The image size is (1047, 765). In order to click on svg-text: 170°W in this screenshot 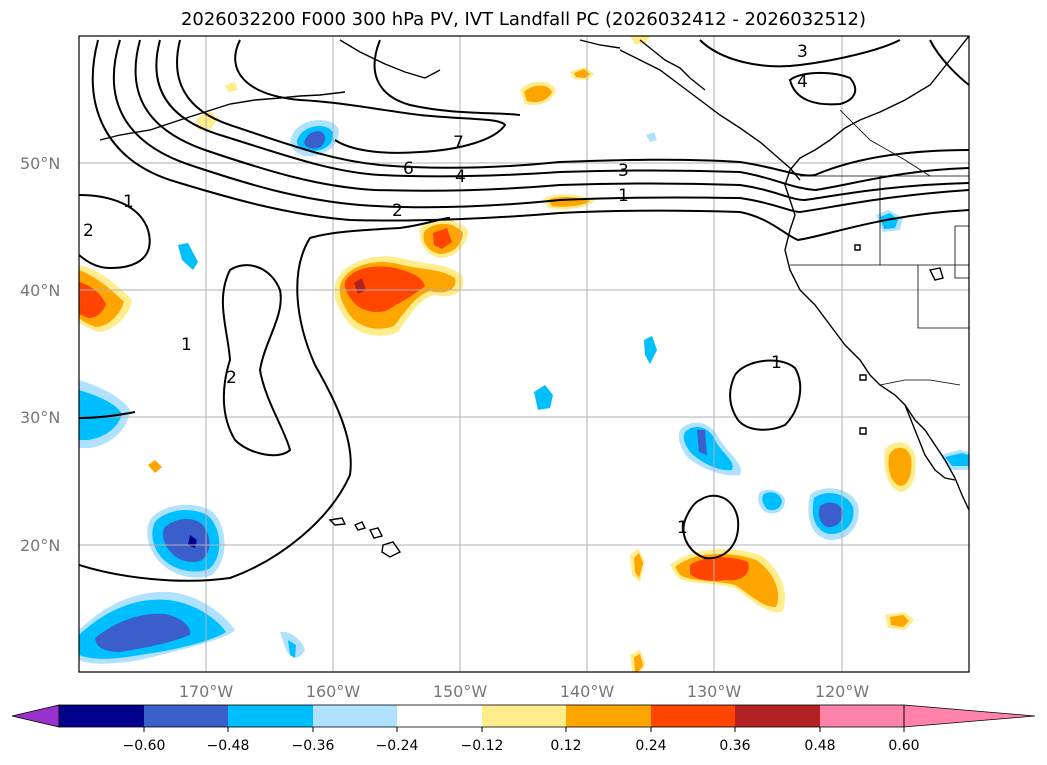, I will do `click(206, 691)`.